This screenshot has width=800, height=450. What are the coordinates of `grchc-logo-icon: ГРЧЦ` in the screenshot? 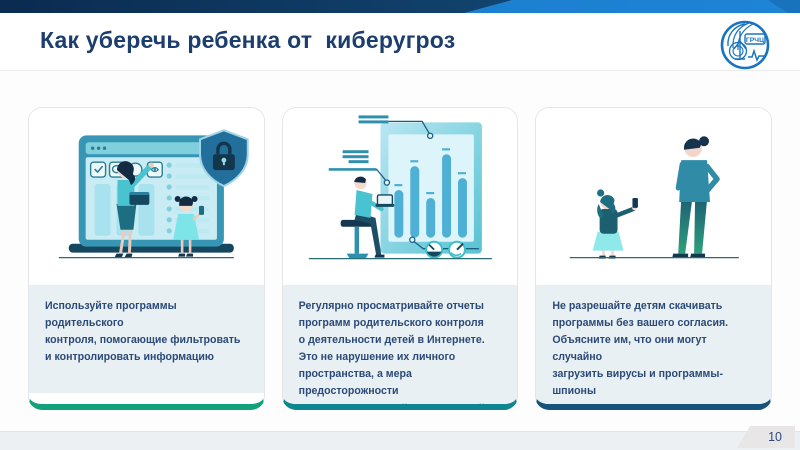 It's located at (745, 45).